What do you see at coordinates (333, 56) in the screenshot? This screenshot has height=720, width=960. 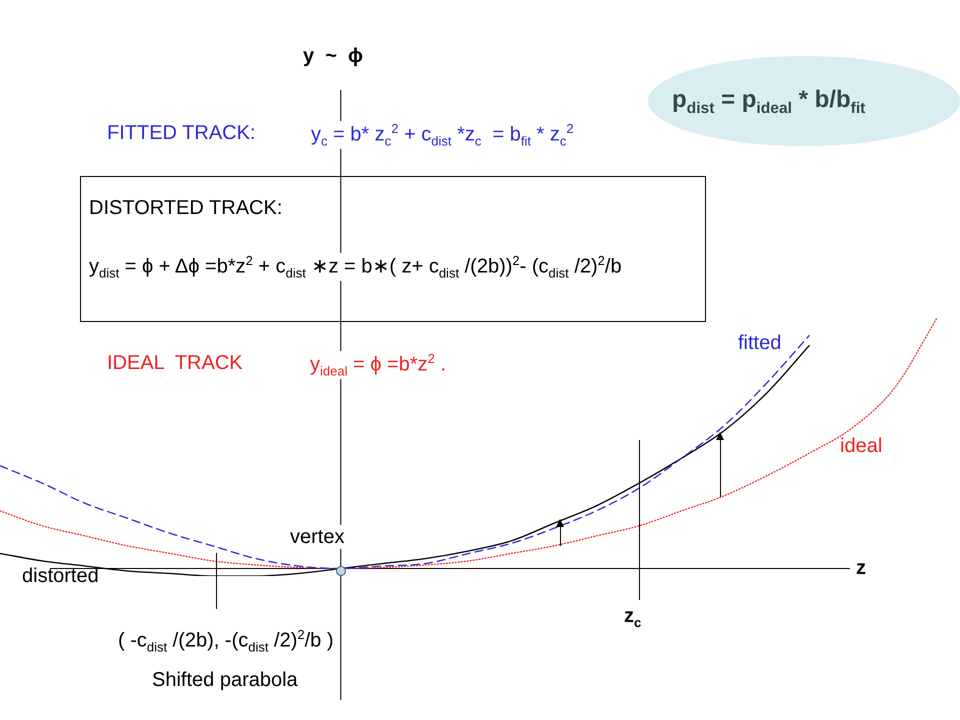 I see `text: y ~ ϕ` at bounding box center [333, 56].